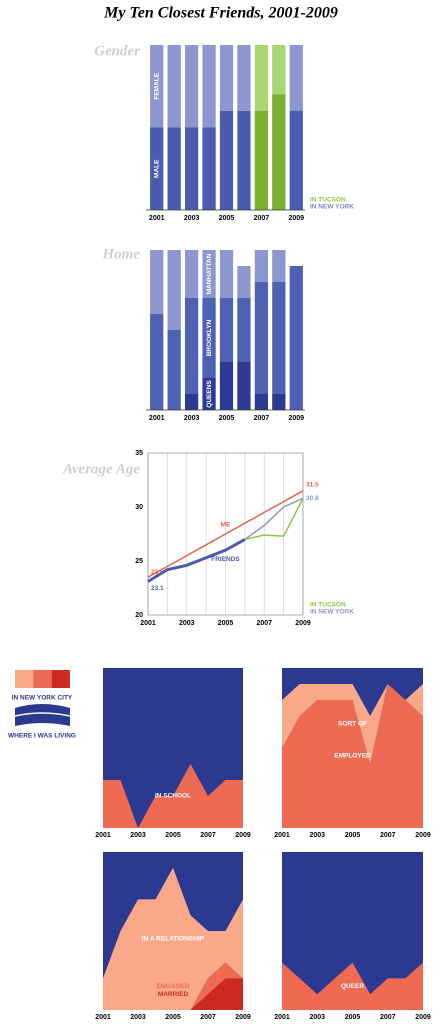 The height and width of the screenshot is (1024, 443). What do you see at coordinates (42, 736) in the screenshot?
I see `legend-label: WHERE I WAS LIVING` at bounding box center [42, 736].